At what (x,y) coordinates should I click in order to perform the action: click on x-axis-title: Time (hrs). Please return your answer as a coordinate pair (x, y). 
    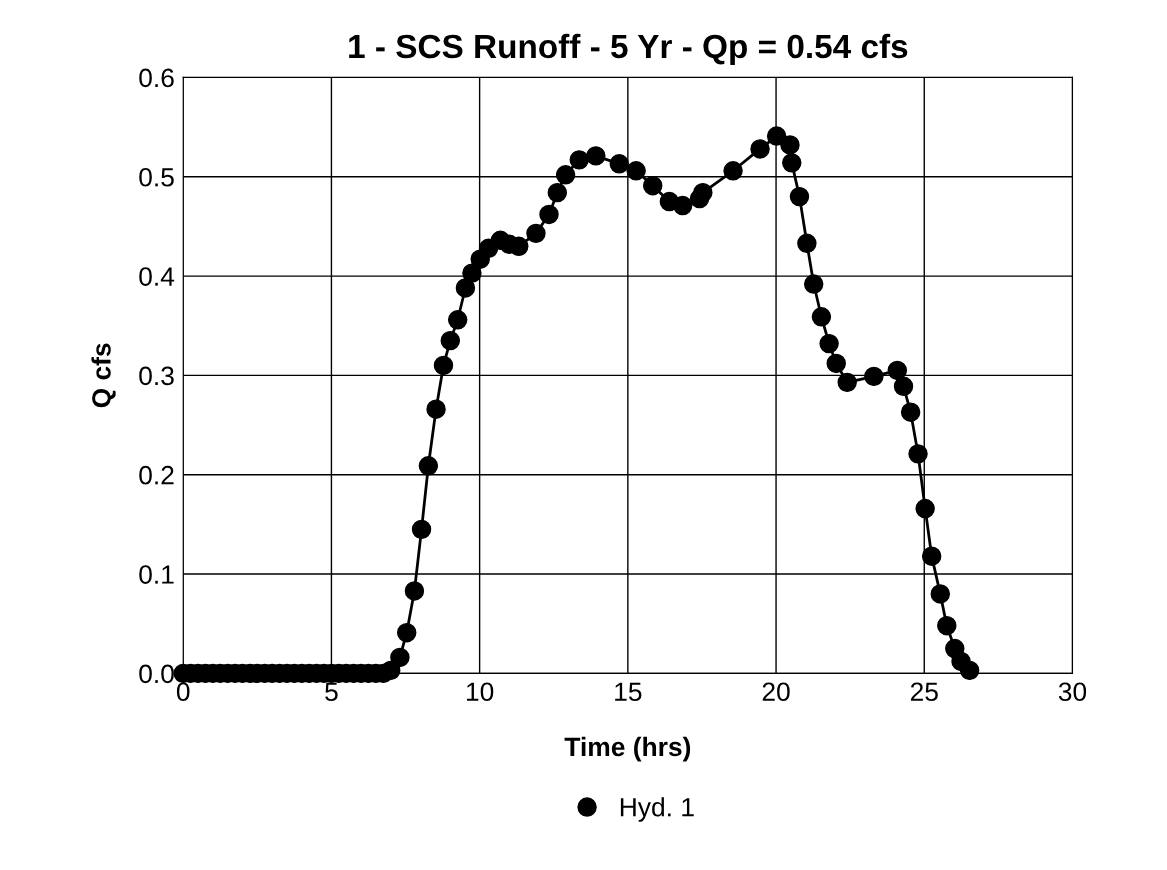
    Looking at the image, I should click on (627, 749).